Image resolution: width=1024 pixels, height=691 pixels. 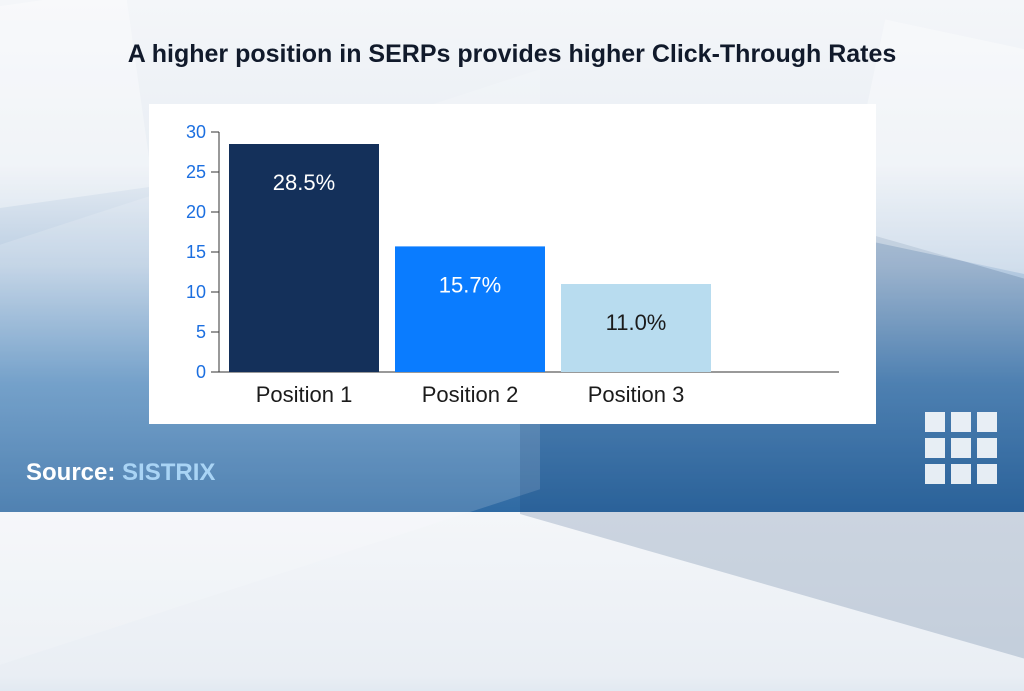 I want to click on y-tick-label: 25, so click(x=196, y=172).